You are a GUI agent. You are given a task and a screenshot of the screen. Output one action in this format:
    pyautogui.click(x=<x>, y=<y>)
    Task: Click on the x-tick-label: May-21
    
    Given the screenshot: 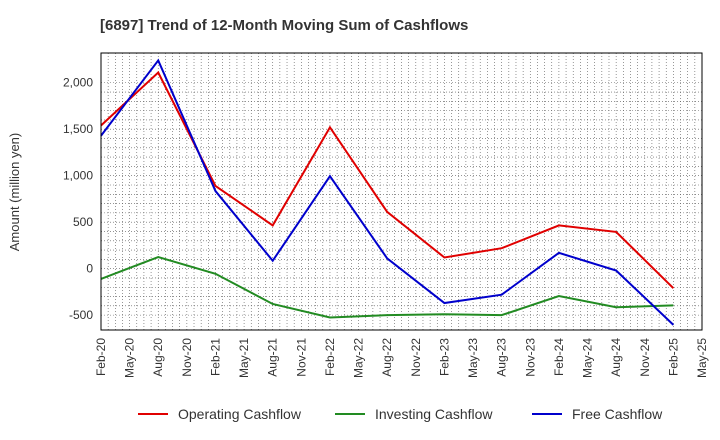 What is the action you would take?
    pyautogui.click(x=244, y=358)
    